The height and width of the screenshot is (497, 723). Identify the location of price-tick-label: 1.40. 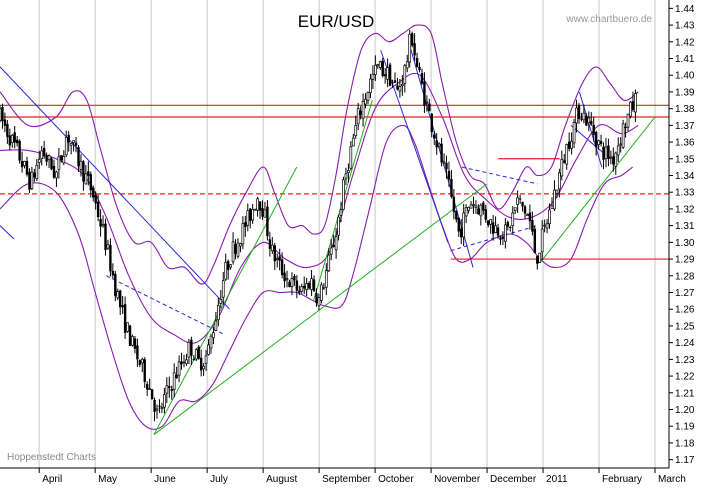
(685, 76).